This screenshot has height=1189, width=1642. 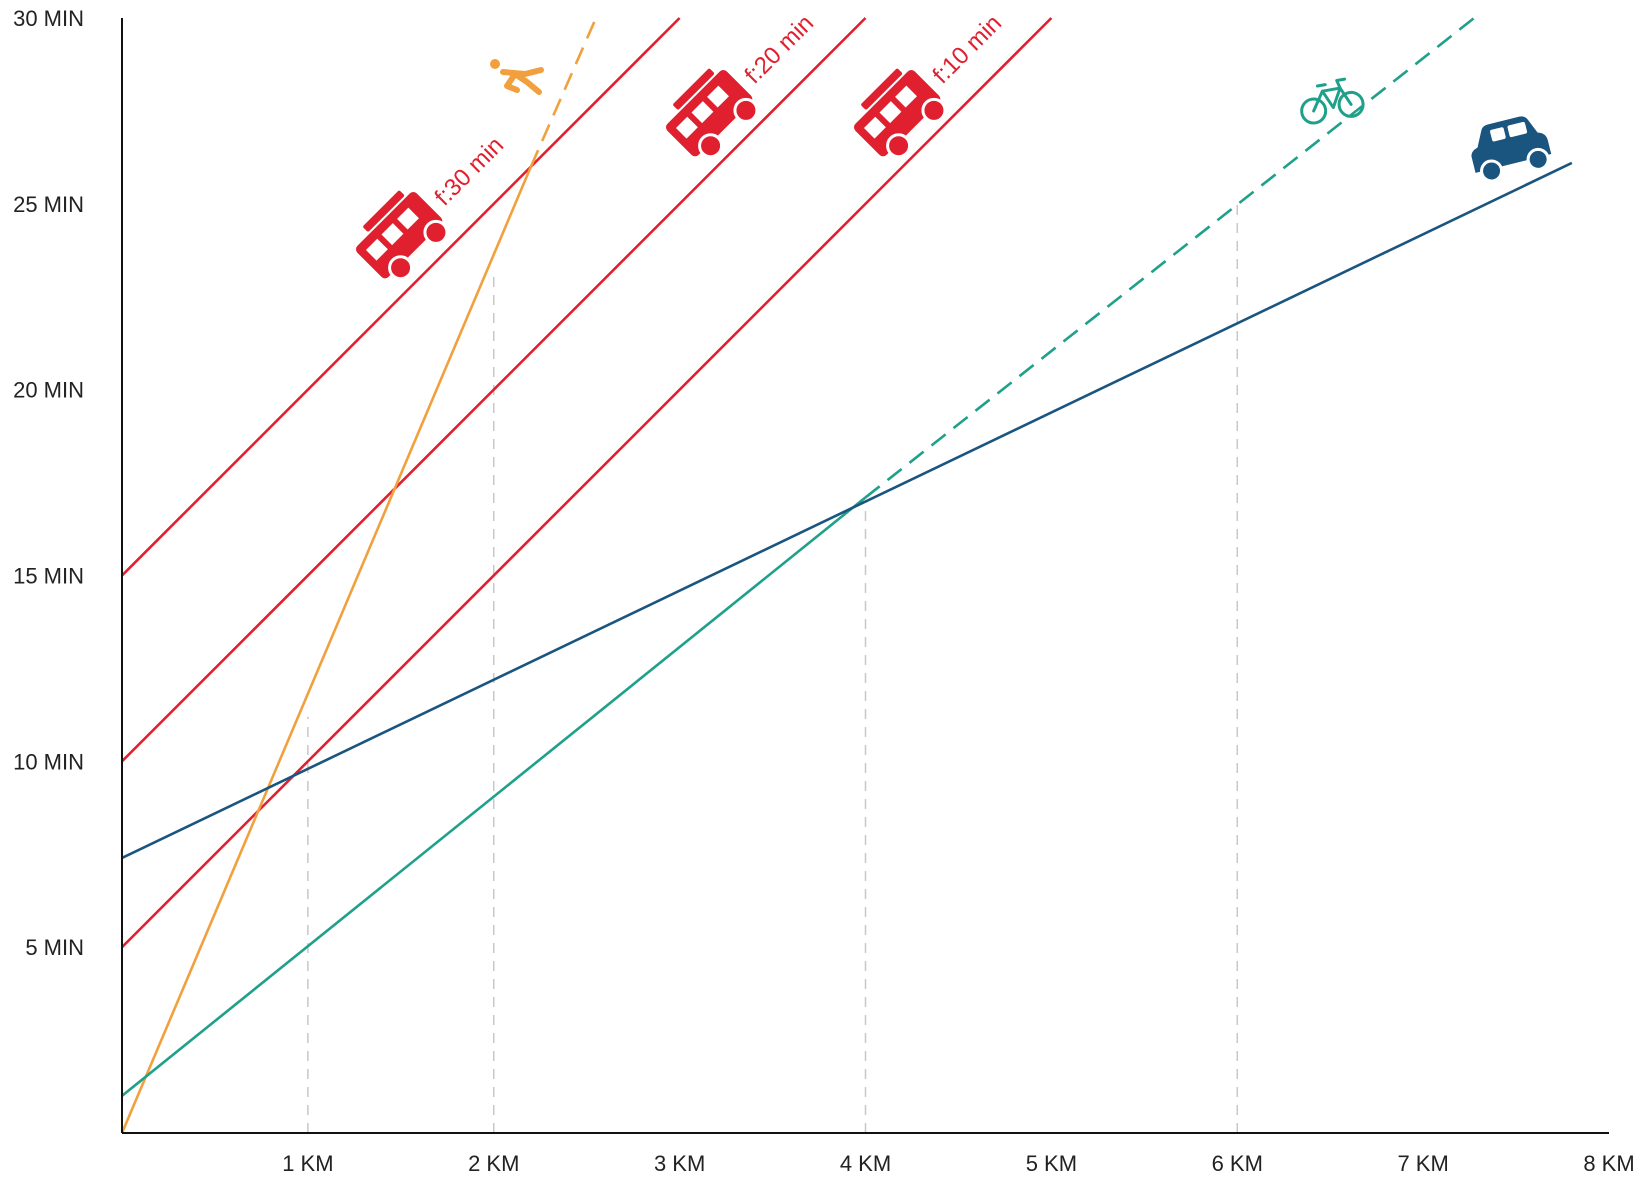 What do you see at coordinates (307, 1163) in the screenshot?
I see `x-tick-label: 1 KM` at bounding box center [307, 1163].